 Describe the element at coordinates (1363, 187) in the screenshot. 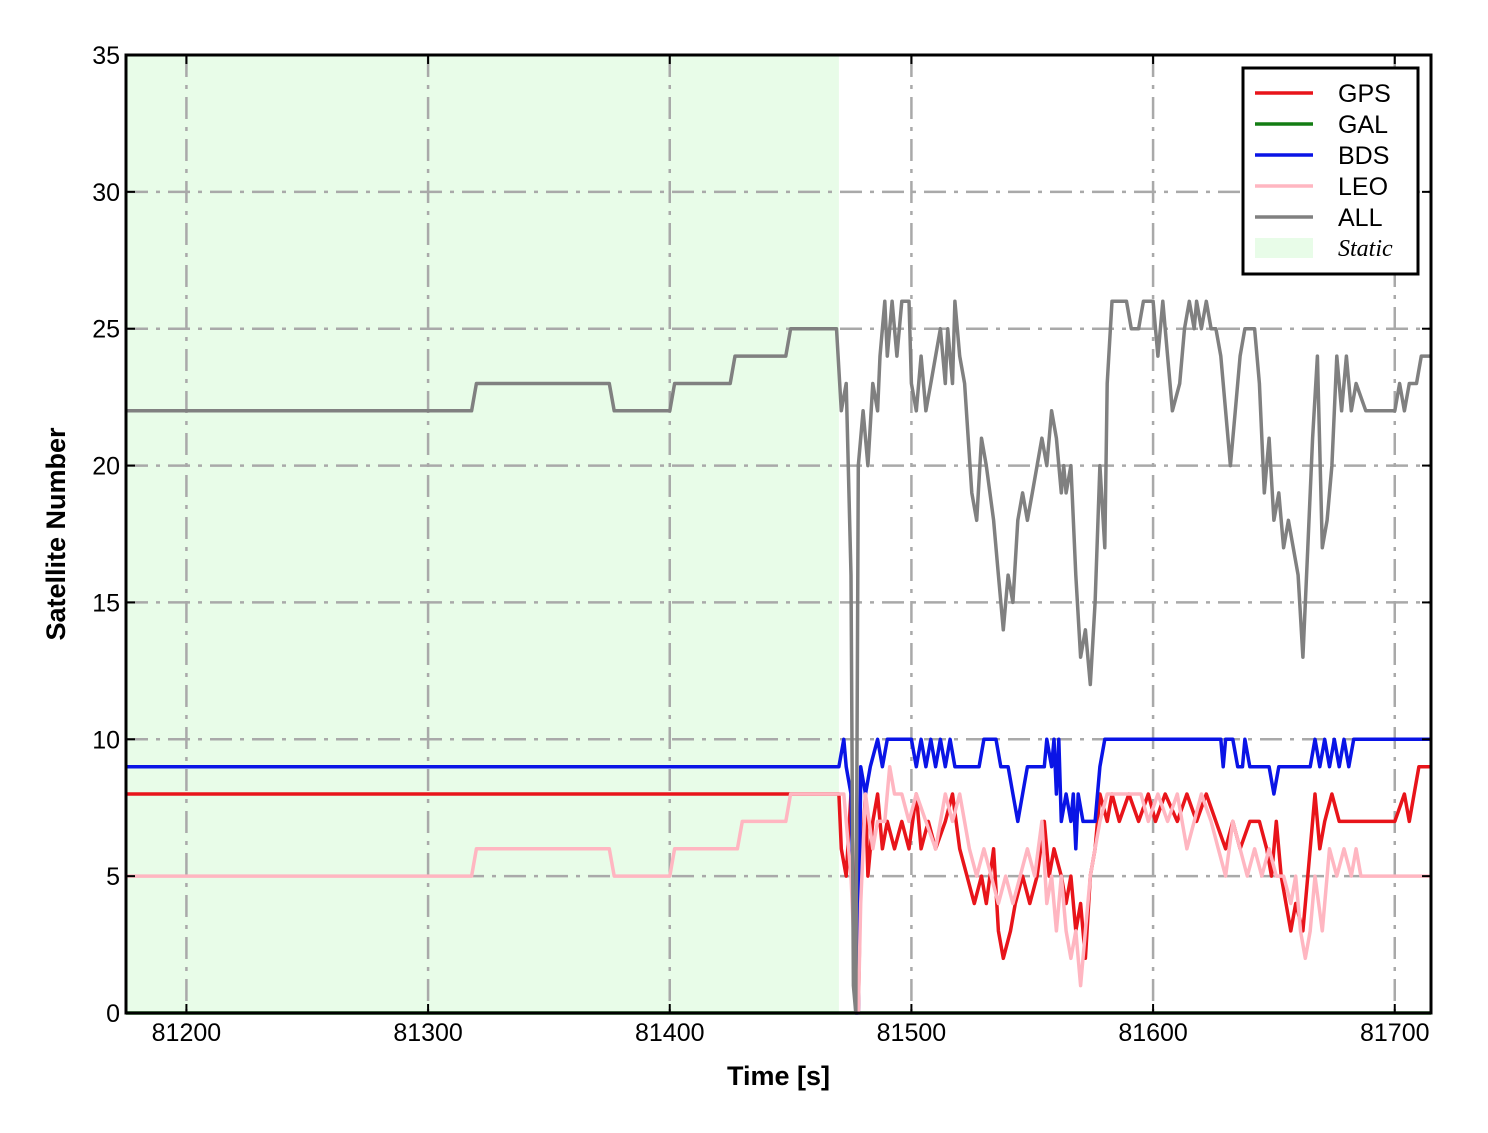

I see `legend-label-leo: LEO` at that location.